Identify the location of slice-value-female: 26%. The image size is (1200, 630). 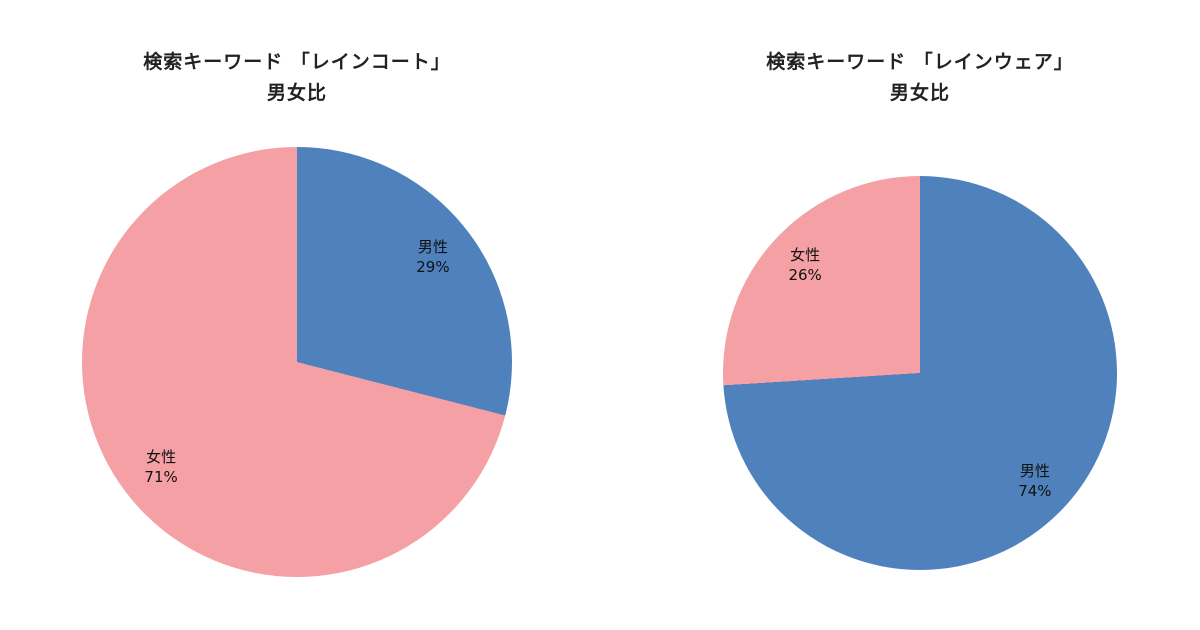
(805, 275).